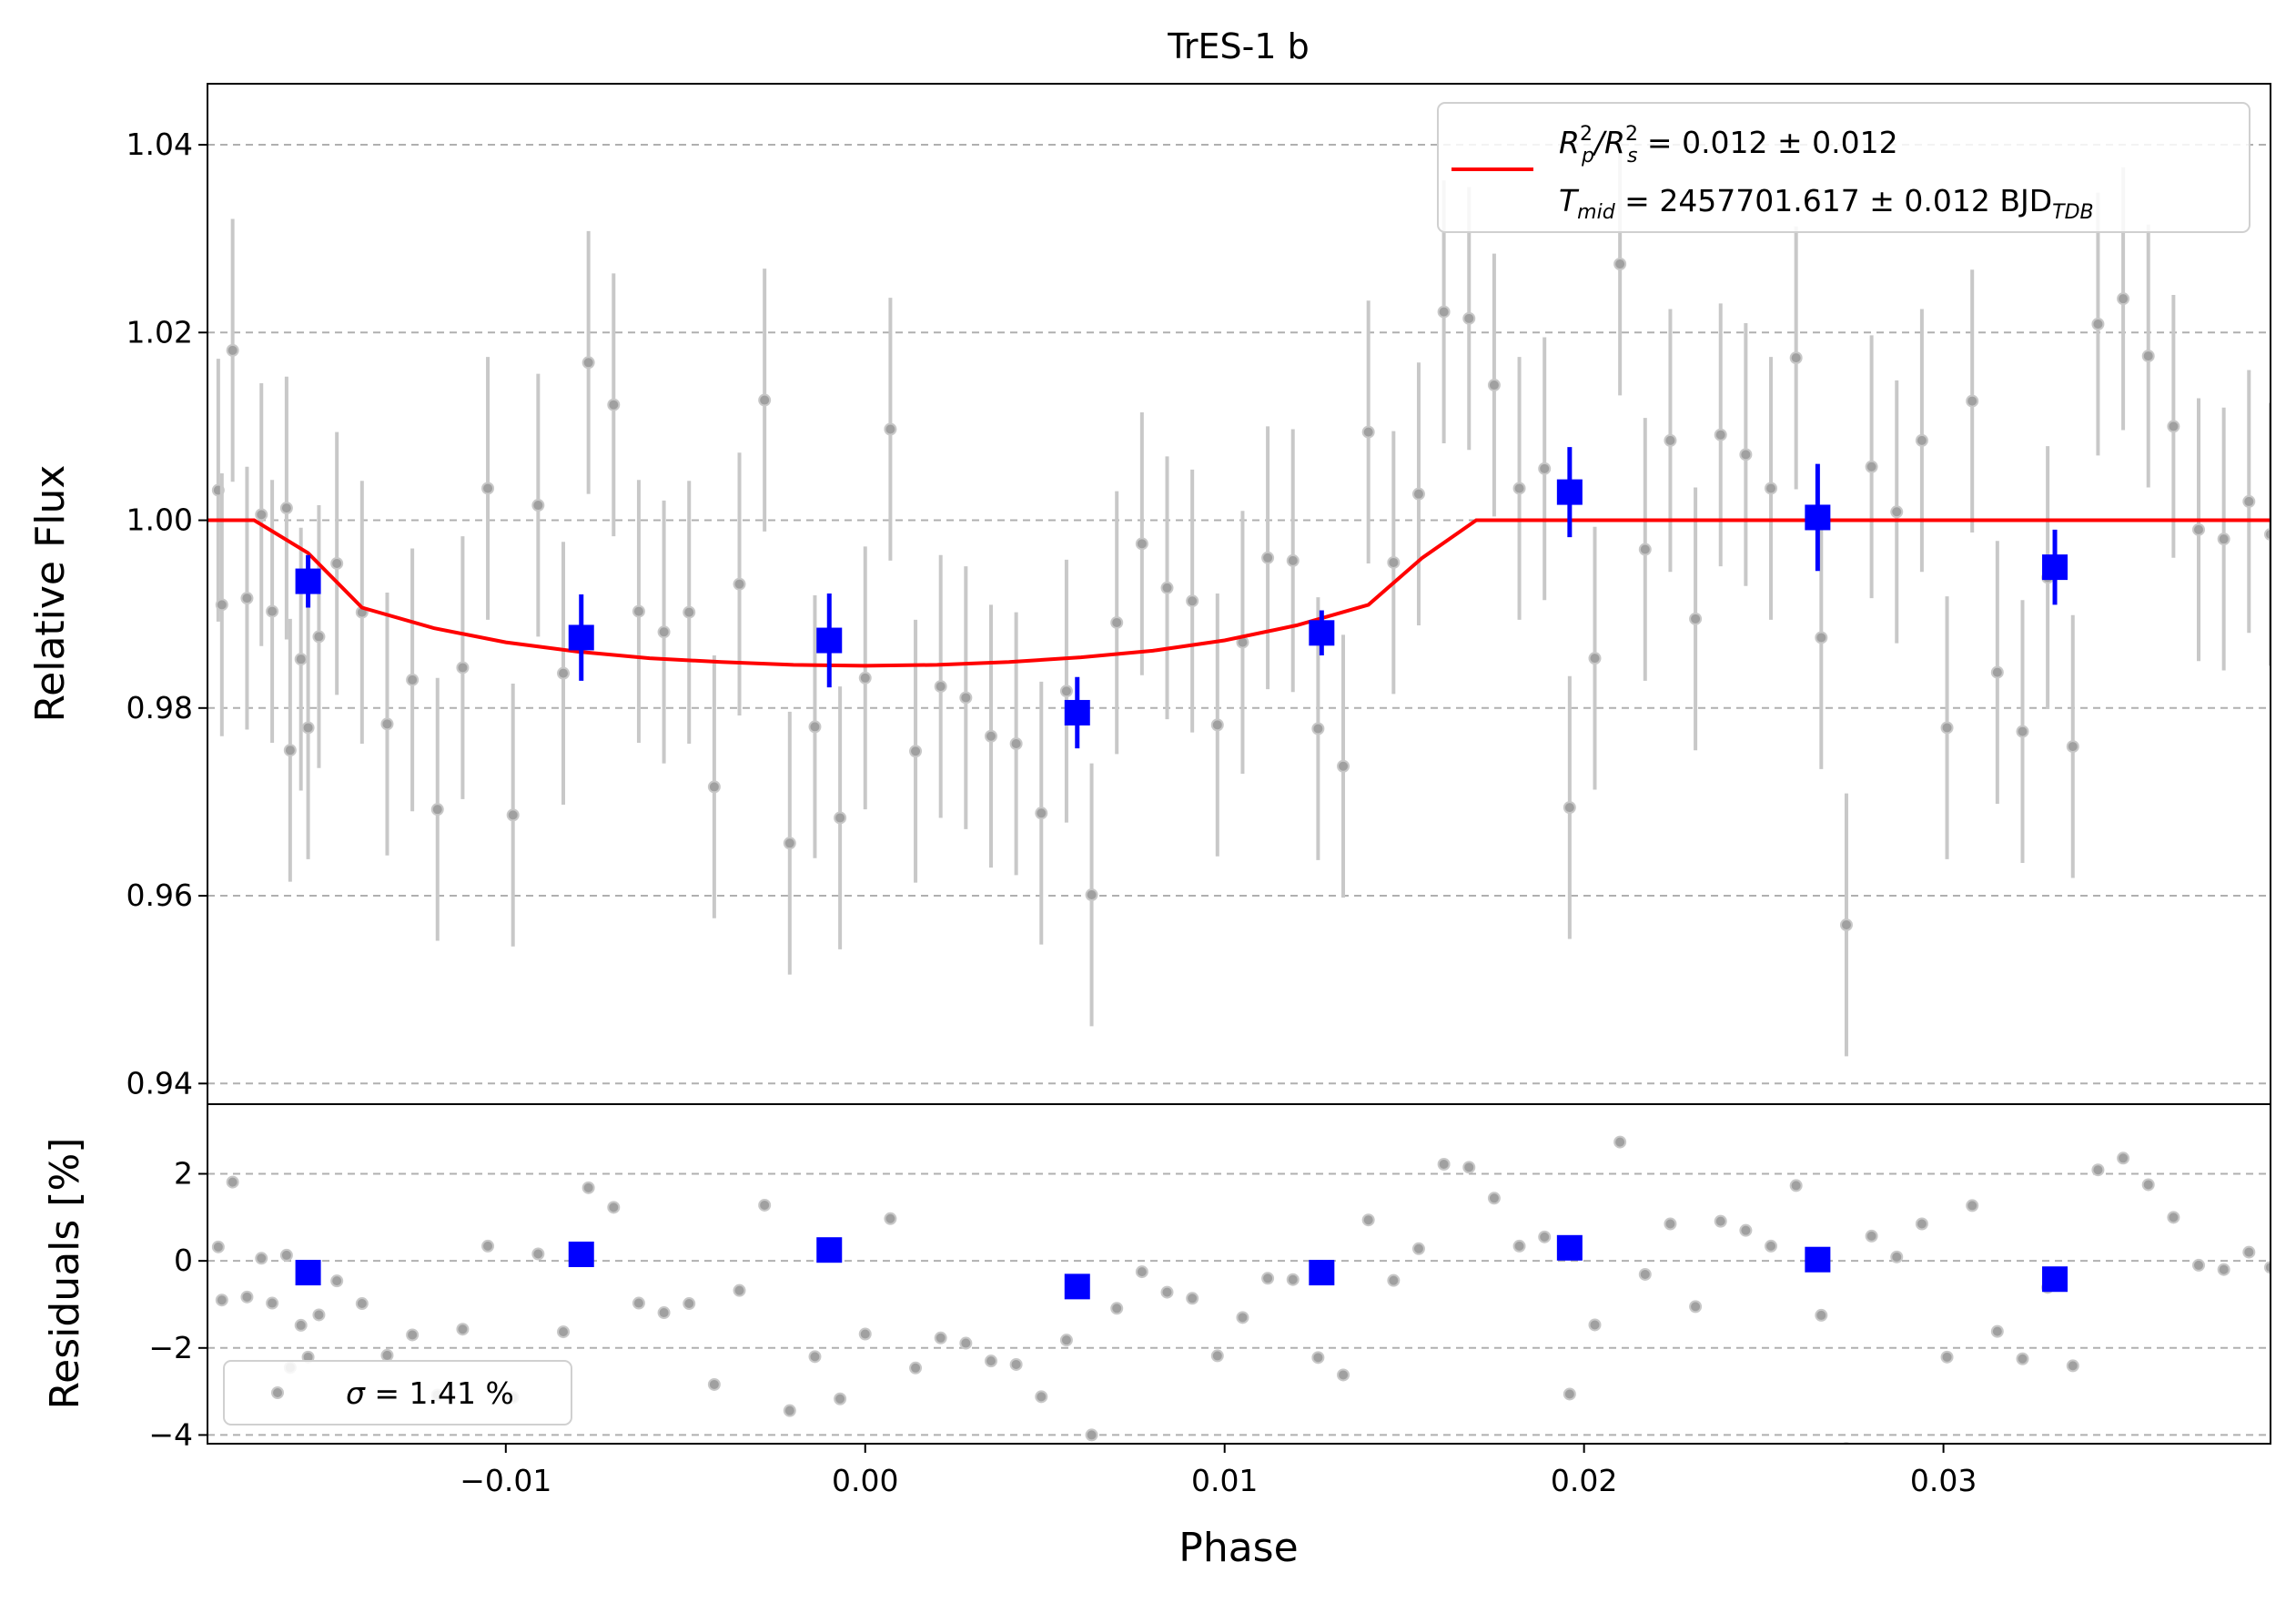 This screenshot has height=1603, width=2296. I want to click on x-ticks: −0.01 0.00 0.01 0.02 0.03, so click(1218, 1471).